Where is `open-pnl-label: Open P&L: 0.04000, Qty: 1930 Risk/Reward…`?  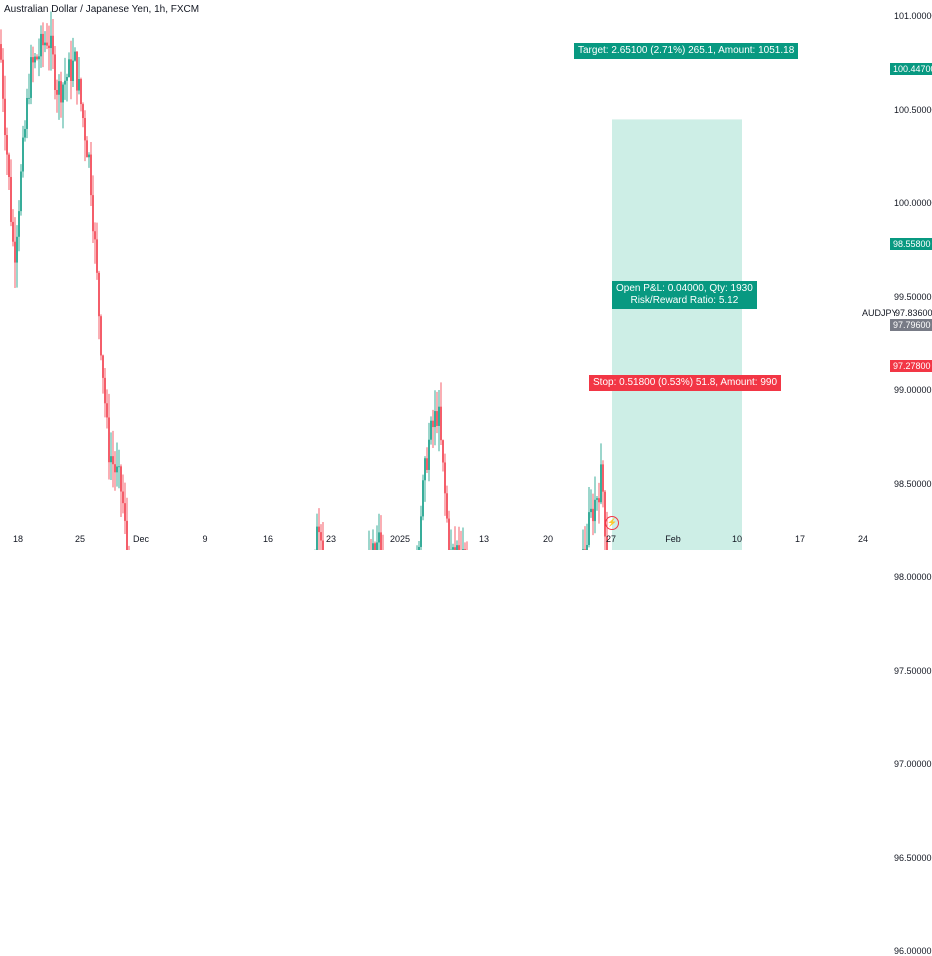 open-pnl-label: Open P&L: 0.04000, Qty: 1930 Risk/Reward… is located at coordinates (684, 295).